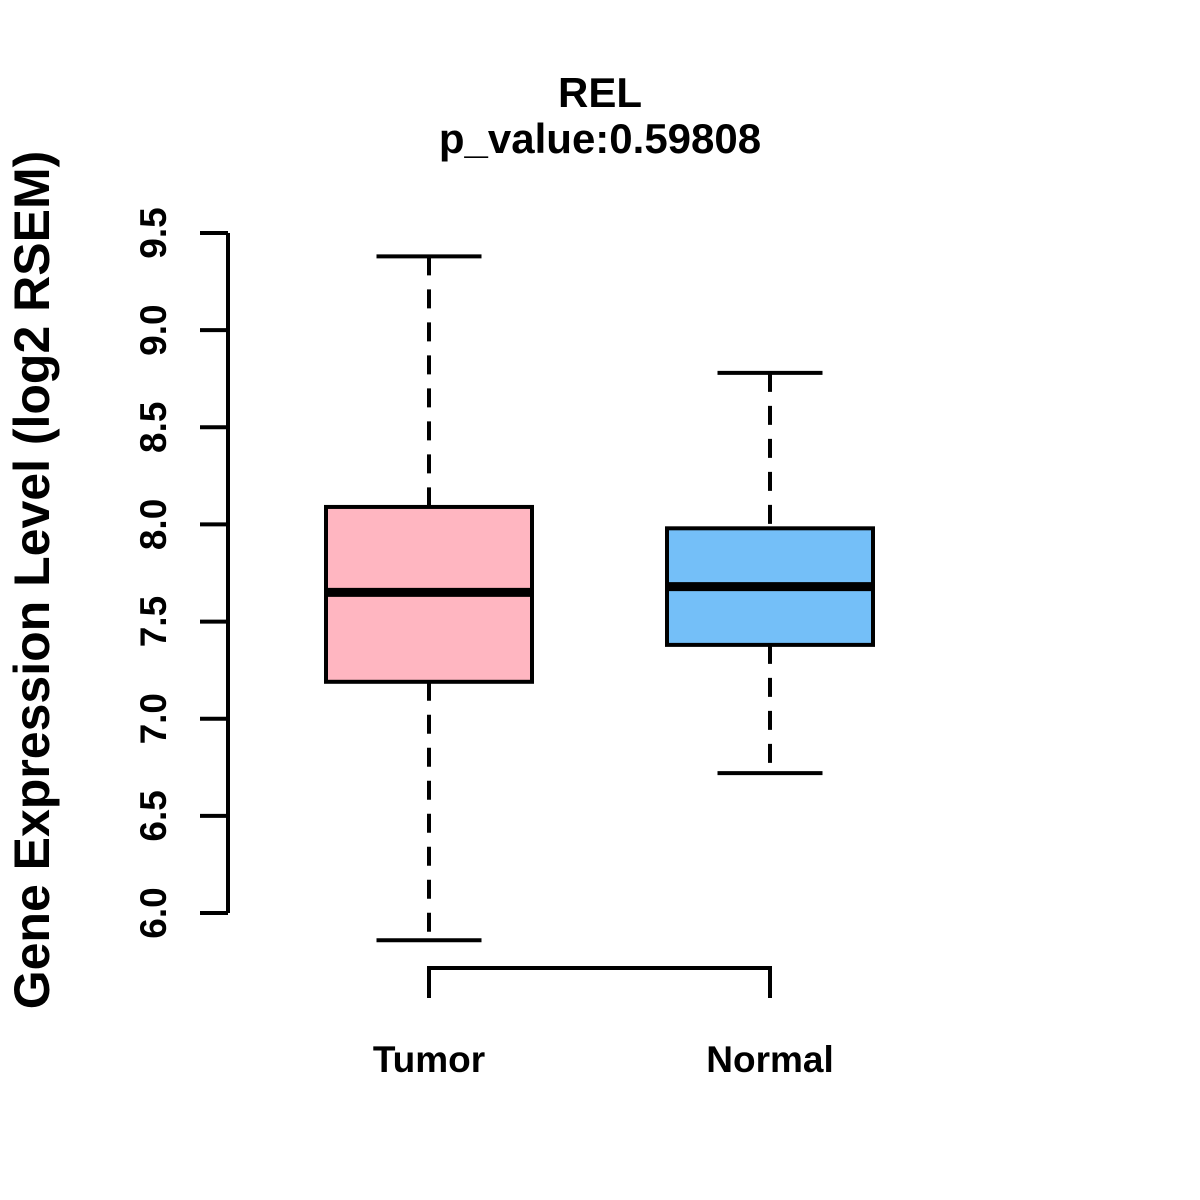  I want to click on y-axis-tick-label: 7.0, so click(153, 718).